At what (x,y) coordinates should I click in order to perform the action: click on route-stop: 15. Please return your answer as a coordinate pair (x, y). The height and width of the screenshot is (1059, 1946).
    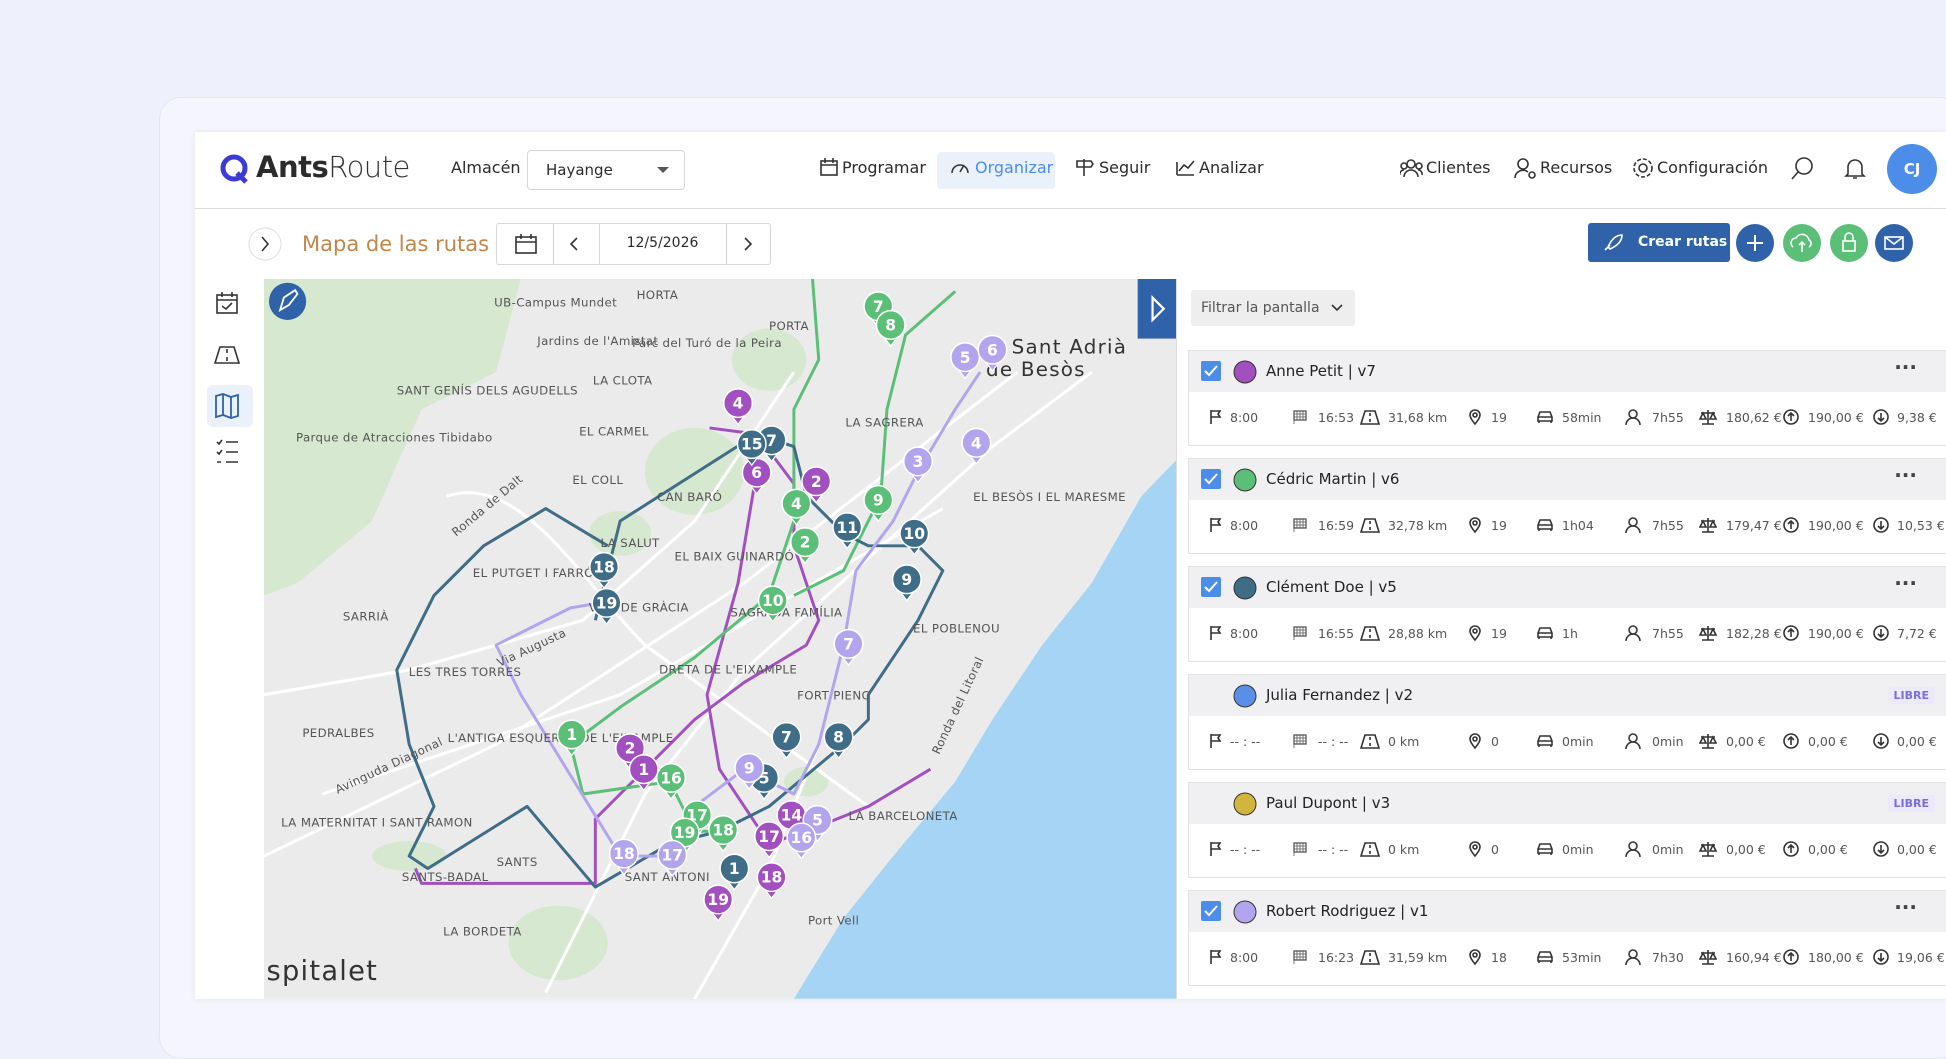
    Looking at the image, I should click on (751, 448).